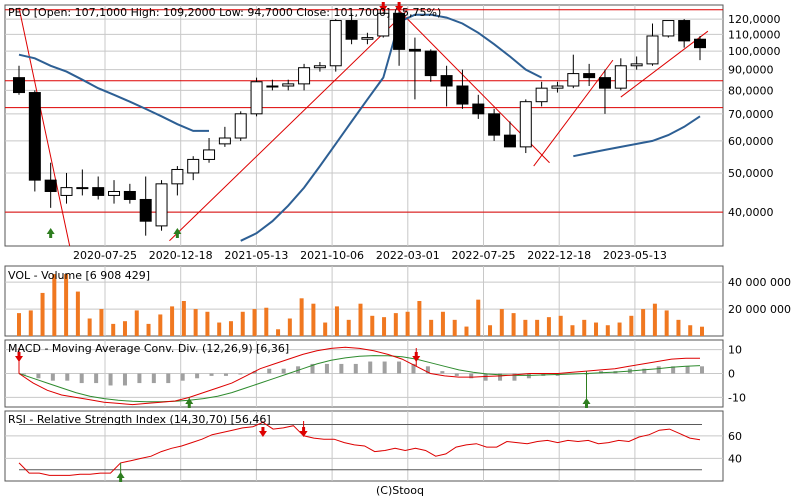  What do you see at coordinates (735, 436) in the screenshot?
I see `rsi-ytick-label: 60` at bounding box center [735, 436].